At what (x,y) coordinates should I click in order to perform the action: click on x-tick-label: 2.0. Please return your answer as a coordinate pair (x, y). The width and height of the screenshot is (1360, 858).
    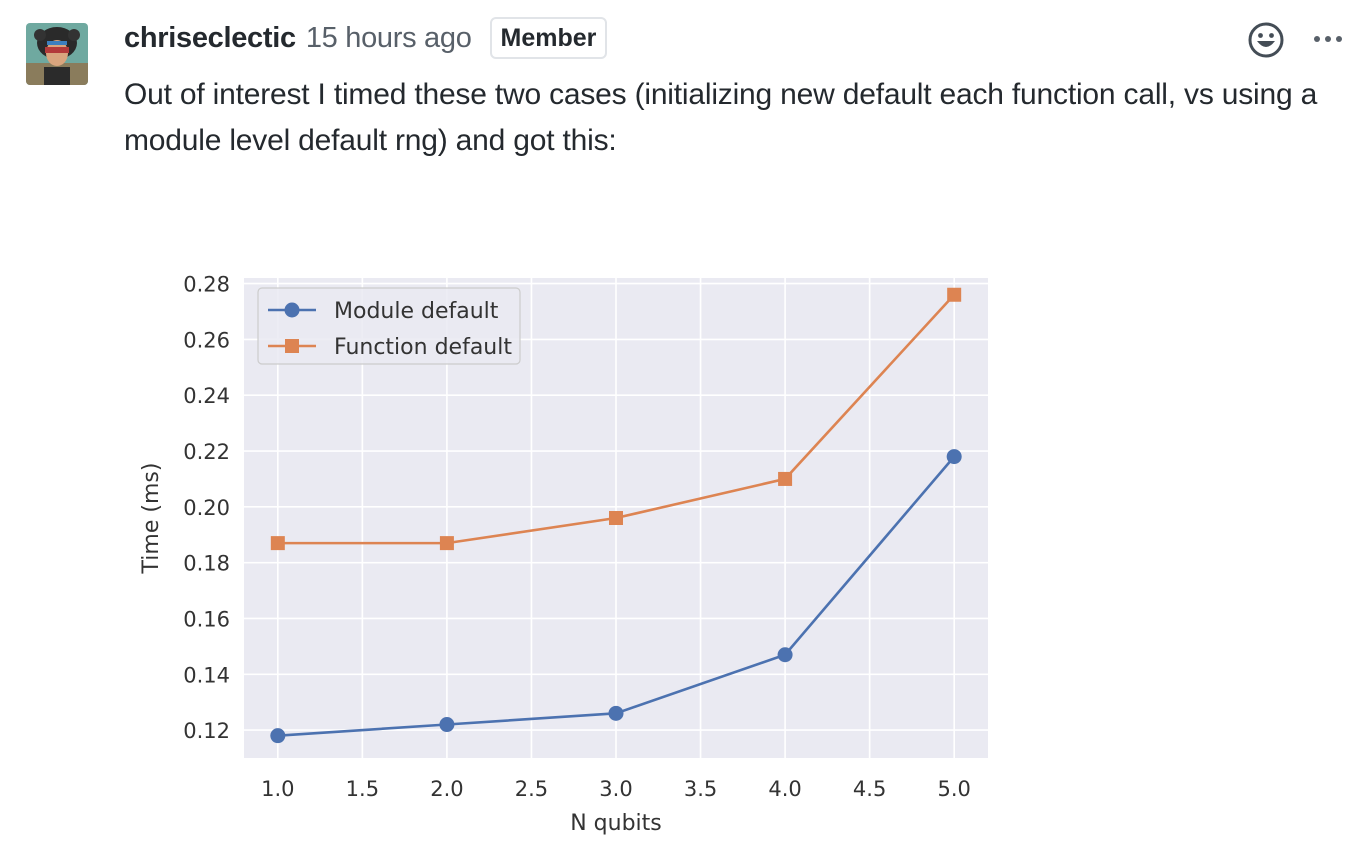
    Looking at the image, I should click on (446, 789).